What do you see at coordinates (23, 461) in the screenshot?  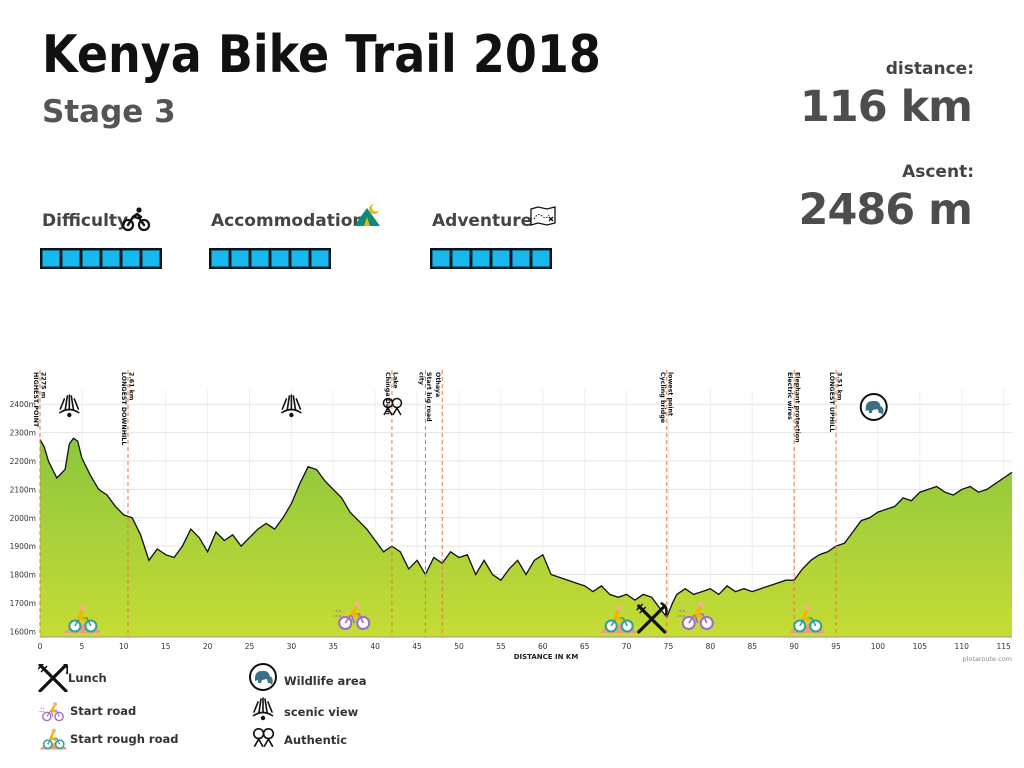 I see `y-tick-label: 2200m` at bounding box center [23, 461].